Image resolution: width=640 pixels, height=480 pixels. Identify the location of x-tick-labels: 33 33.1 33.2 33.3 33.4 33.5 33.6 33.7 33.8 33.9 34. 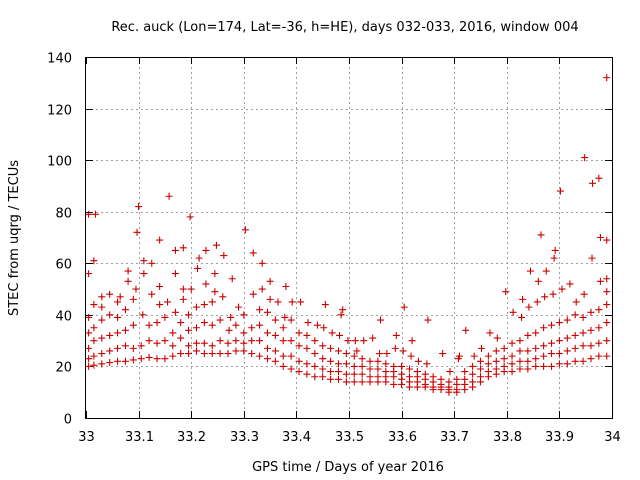
(349, 437).